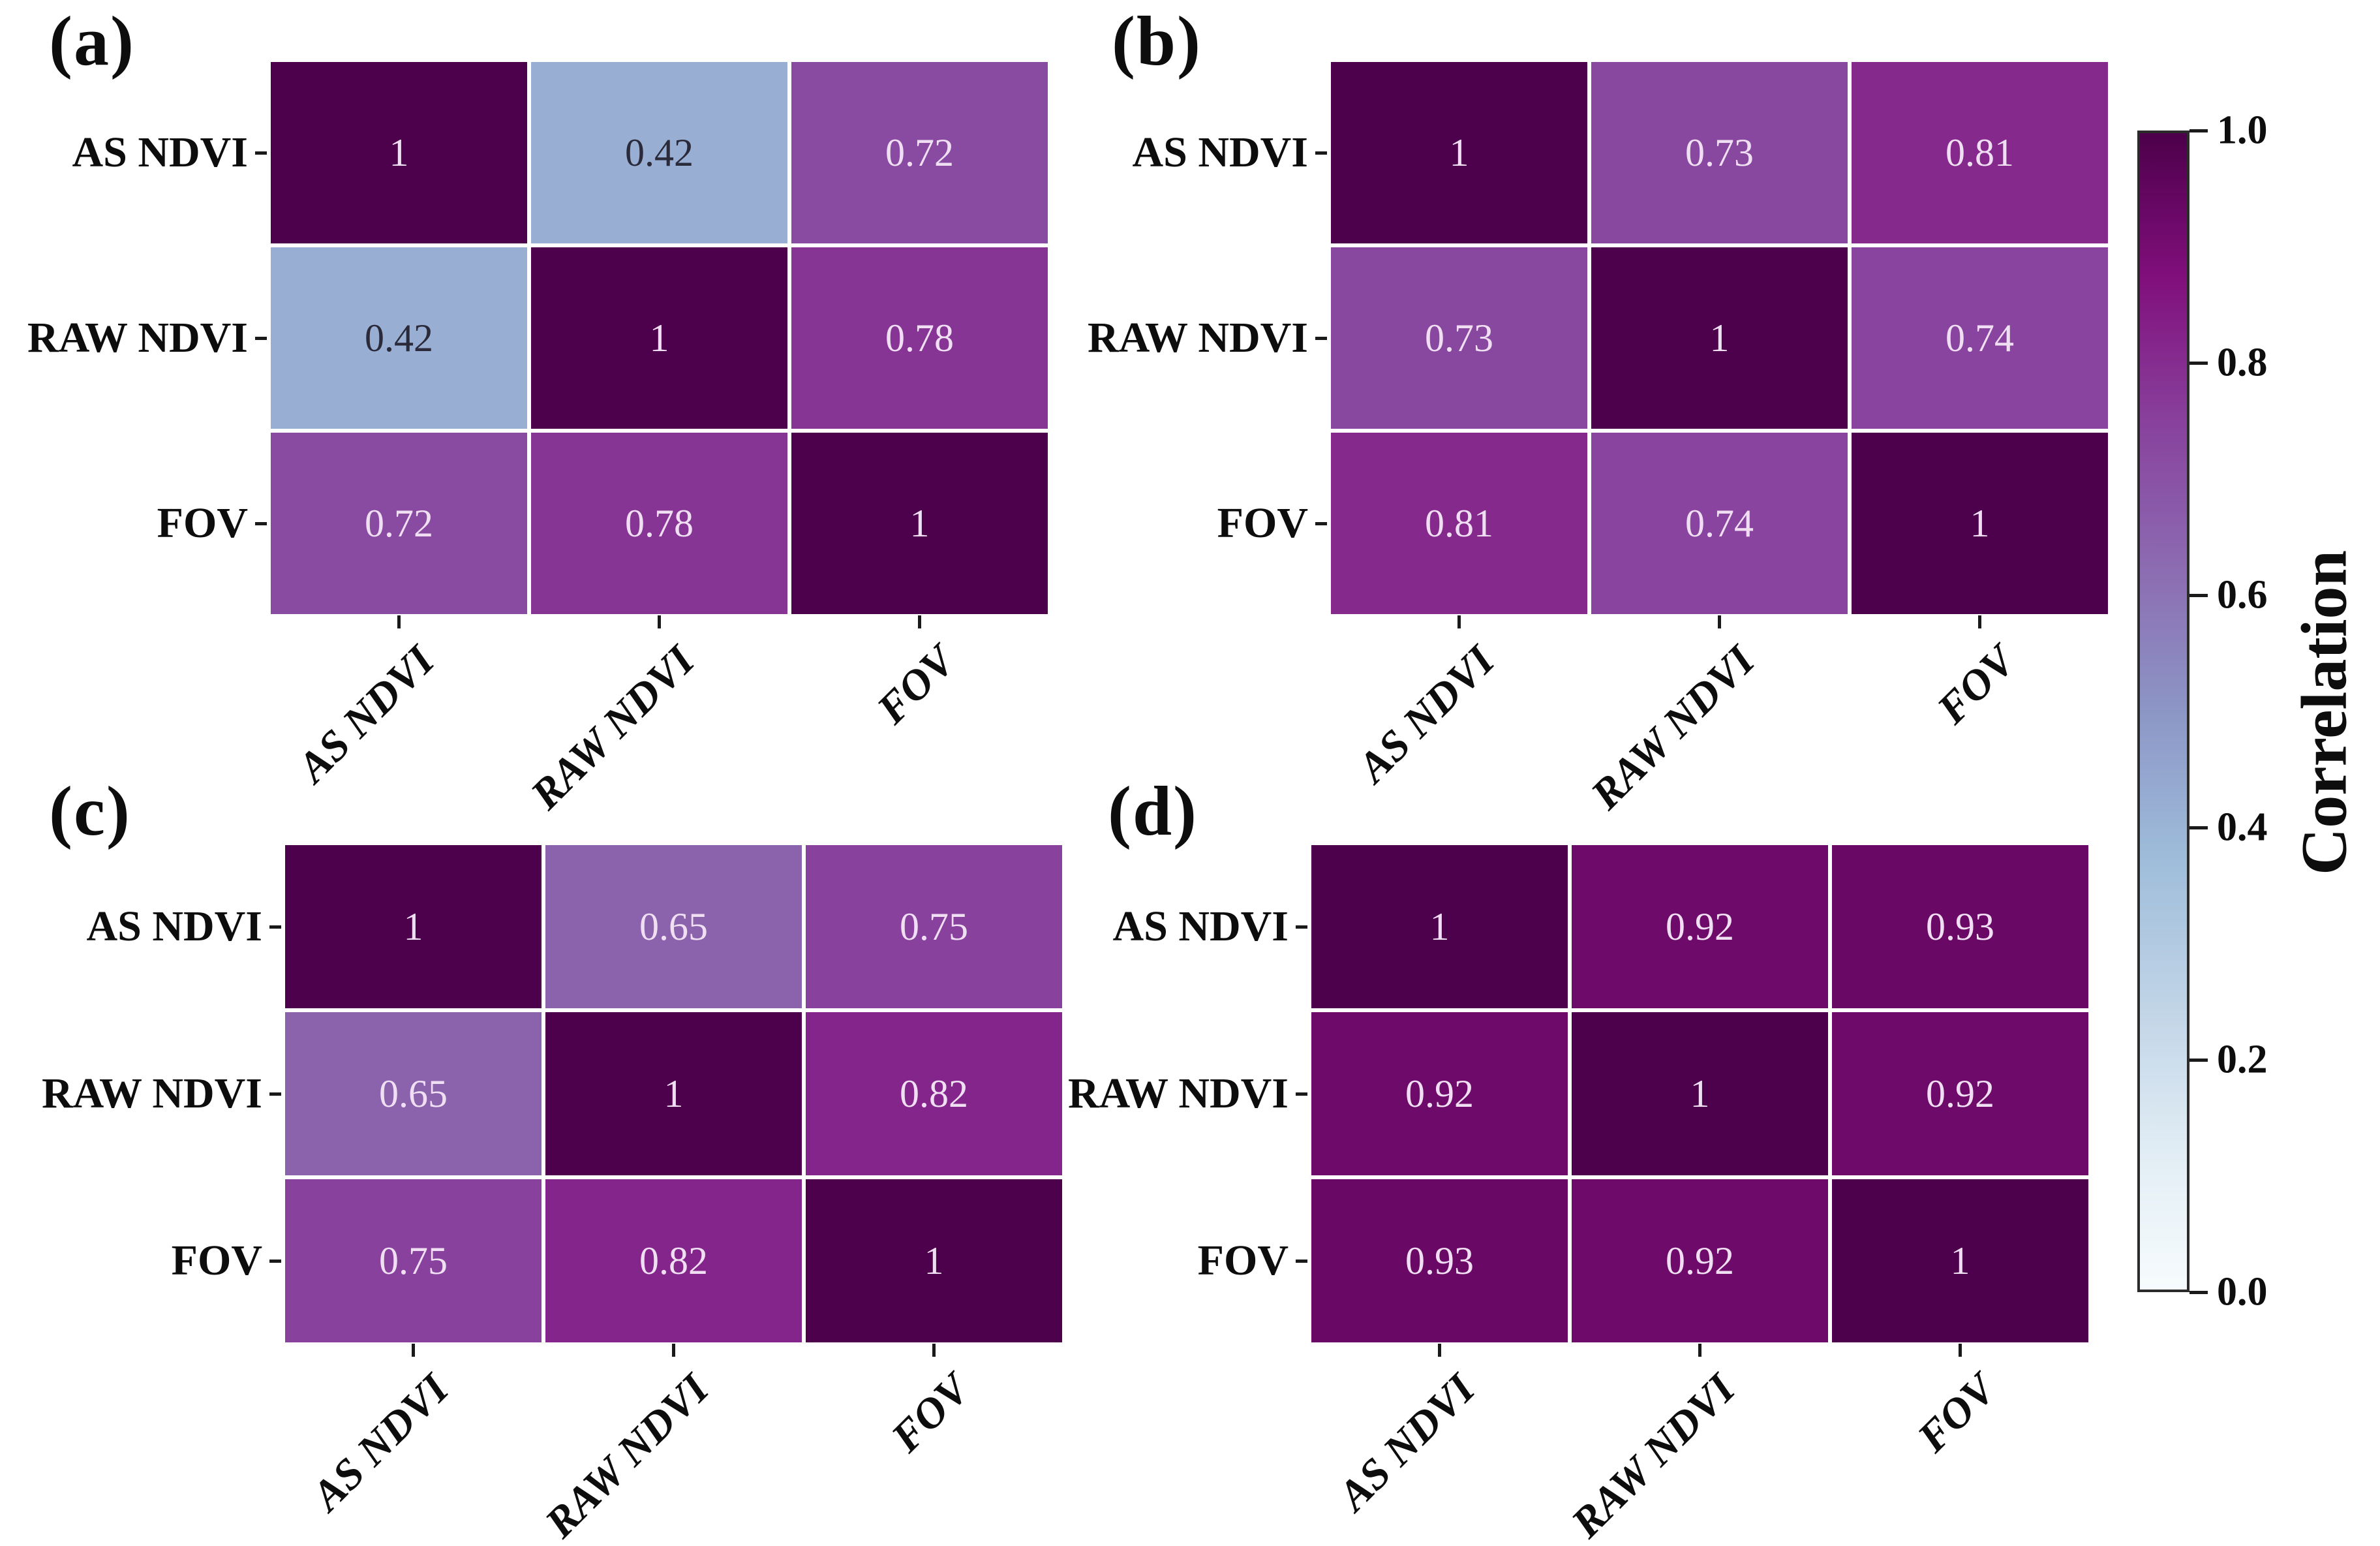 The height and width of the screenshot is (1546, 2380). Describe the element at coordinates (137, 338) in the screenshot. I see `y-axis-label-a: RAW NDVI` at that location.